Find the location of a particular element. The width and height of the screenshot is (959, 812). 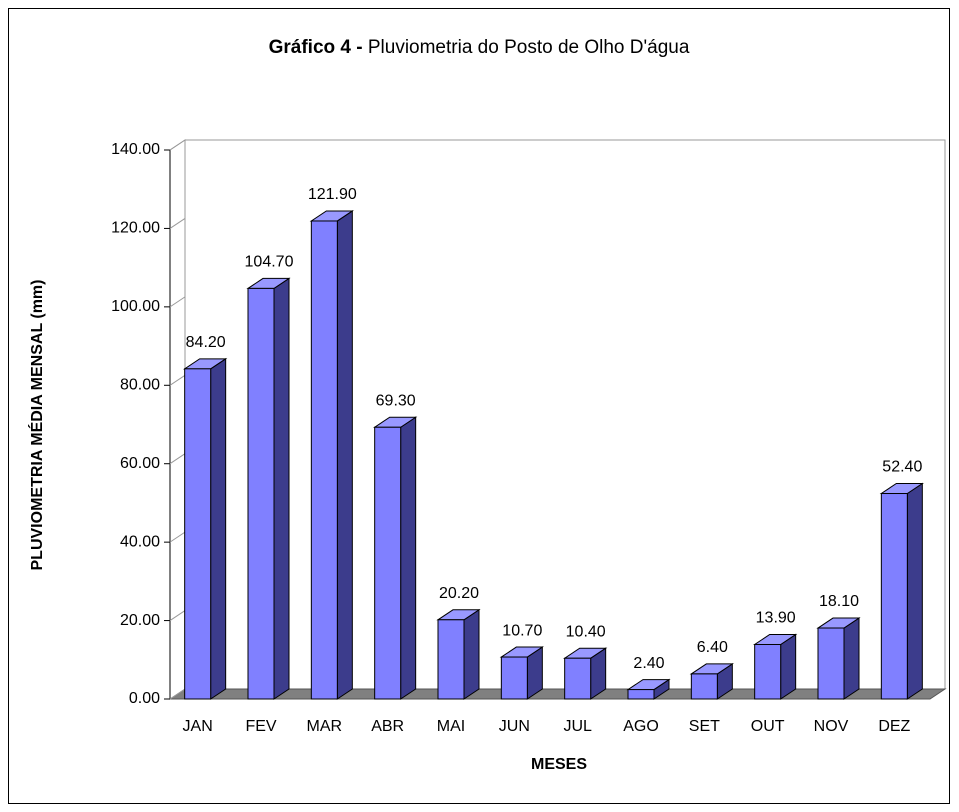

y-tick-label: 140.00 is located at coordinates (135, 149).